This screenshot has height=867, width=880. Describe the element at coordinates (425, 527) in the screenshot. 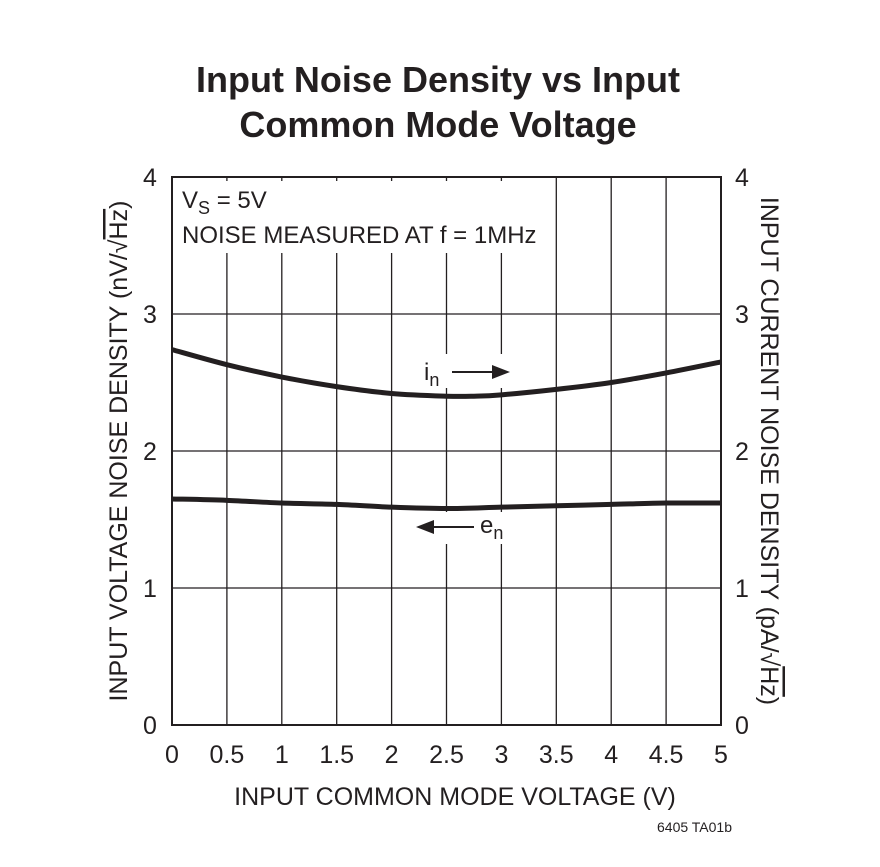

I see `series-en-arrow-head` at that location.